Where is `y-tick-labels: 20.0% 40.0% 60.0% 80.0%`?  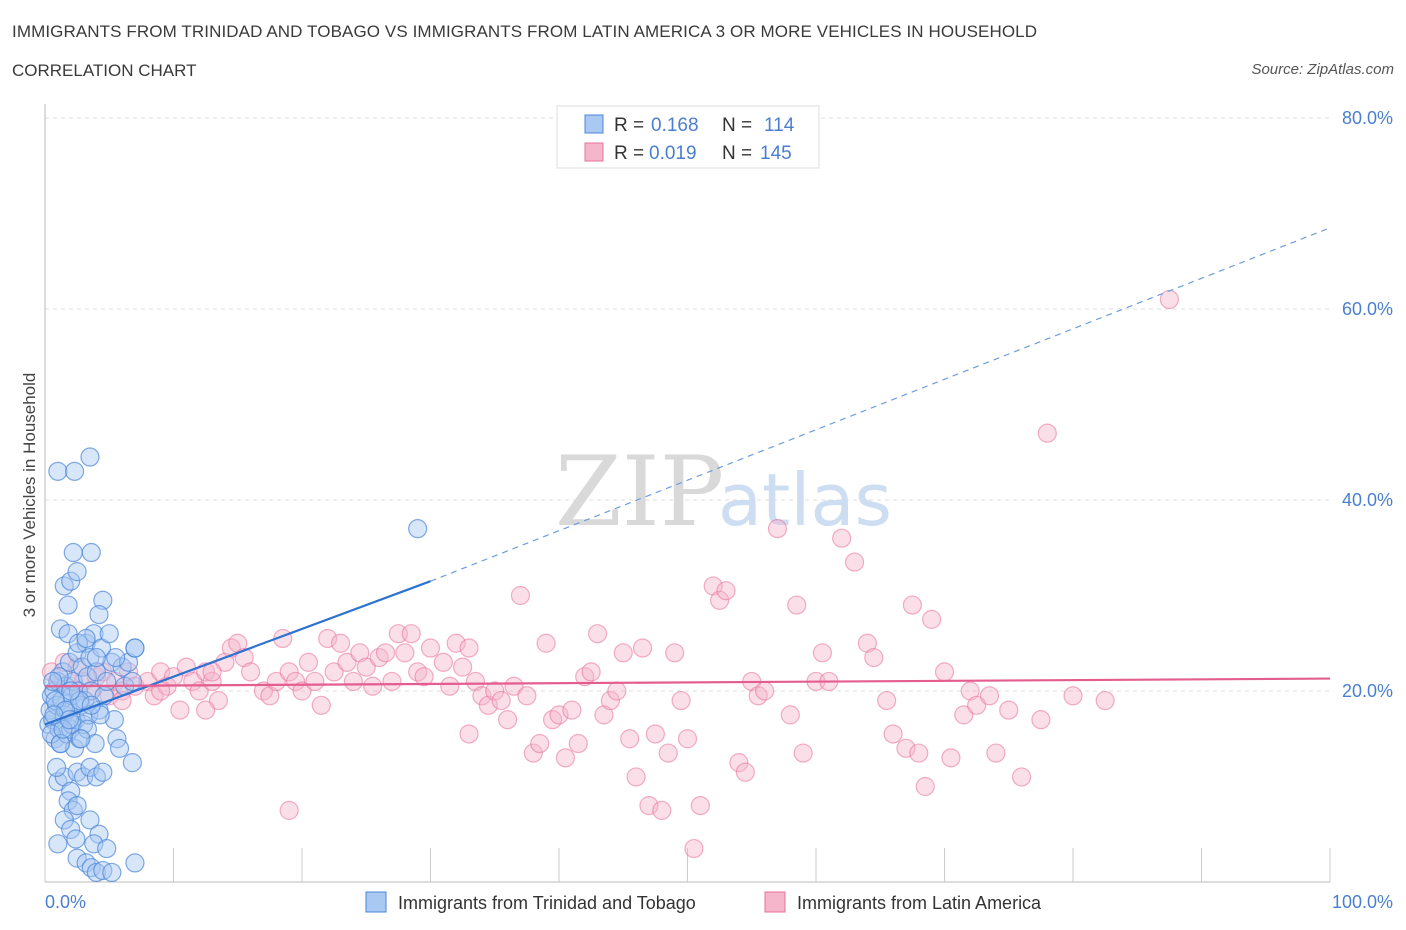 y-tick-labels: 20.0% 40.0% 60.0% 80.0% is located at coordinates (1367, 404).